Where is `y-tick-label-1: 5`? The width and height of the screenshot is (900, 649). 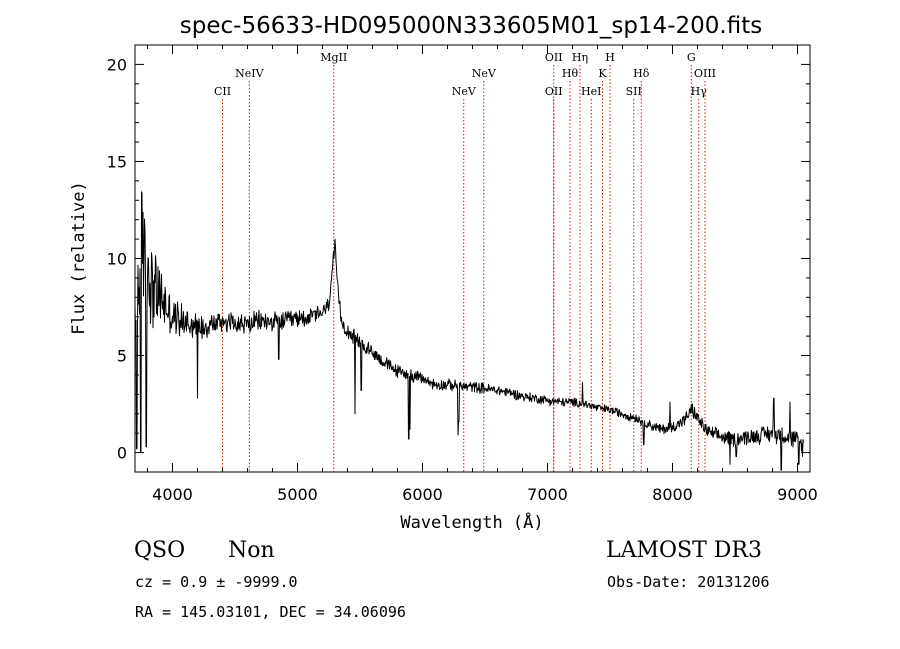
y-tick-label-1: 5 is located at coordinates (122, 356).